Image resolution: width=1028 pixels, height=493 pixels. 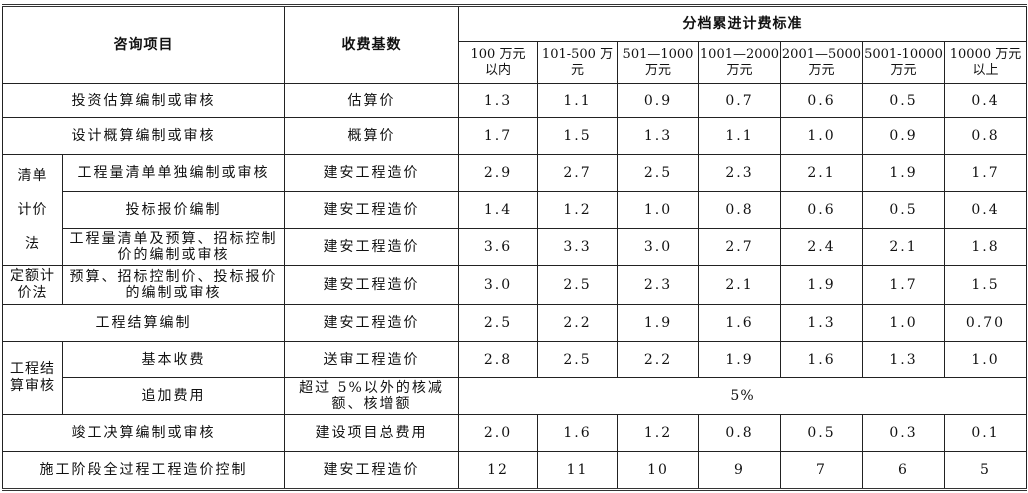 I want to click on value-cell: 0.3, so click(x=903, y=433).